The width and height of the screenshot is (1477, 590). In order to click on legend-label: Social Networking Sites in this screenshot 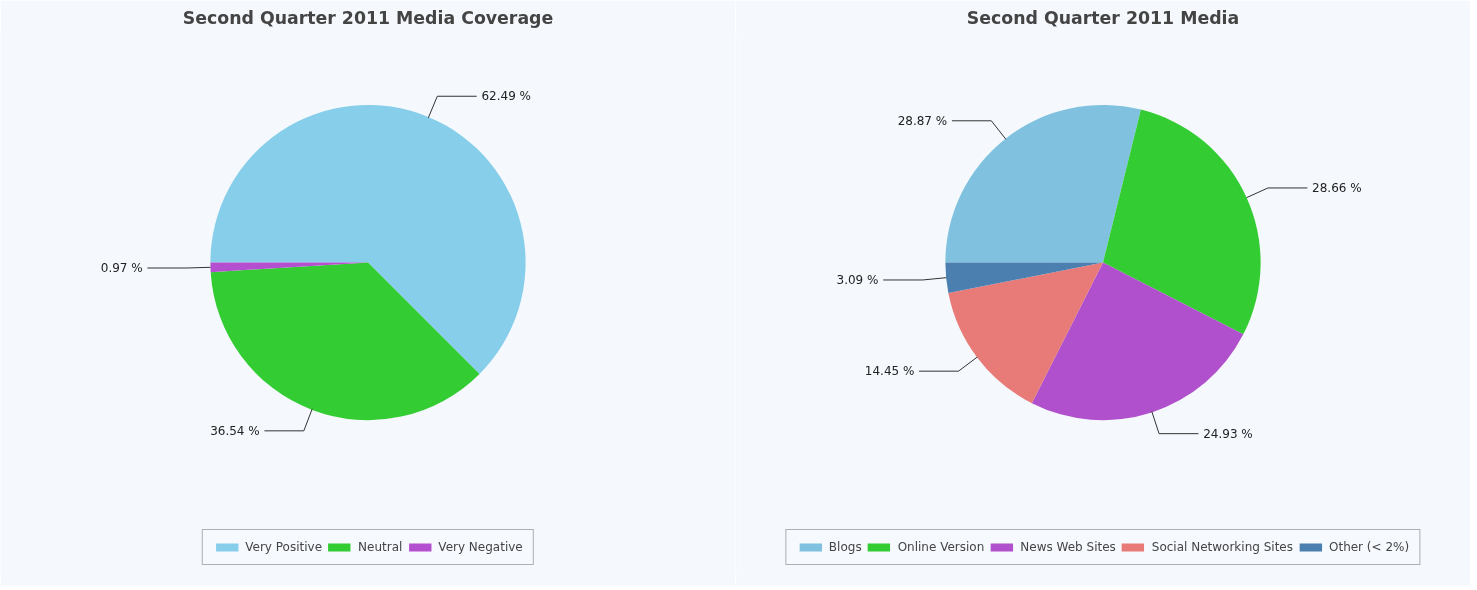, I will do `click(1222, 547)`.